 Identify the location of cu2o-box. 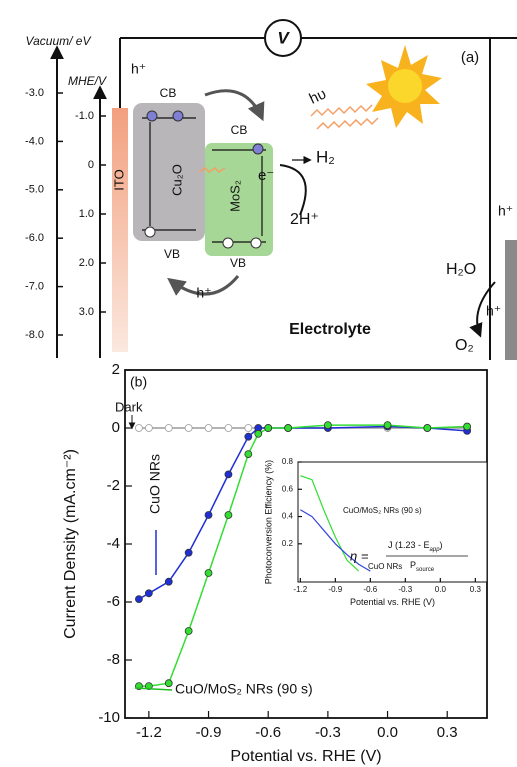
(169, 172).